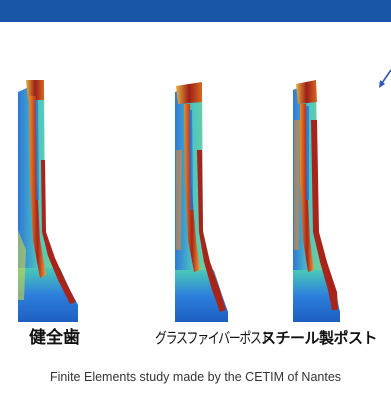 This screenshot has height=417, width=391. Describe the element at coordinates (385, 78) in the screenshot. I see `arrow-icon` at that location.